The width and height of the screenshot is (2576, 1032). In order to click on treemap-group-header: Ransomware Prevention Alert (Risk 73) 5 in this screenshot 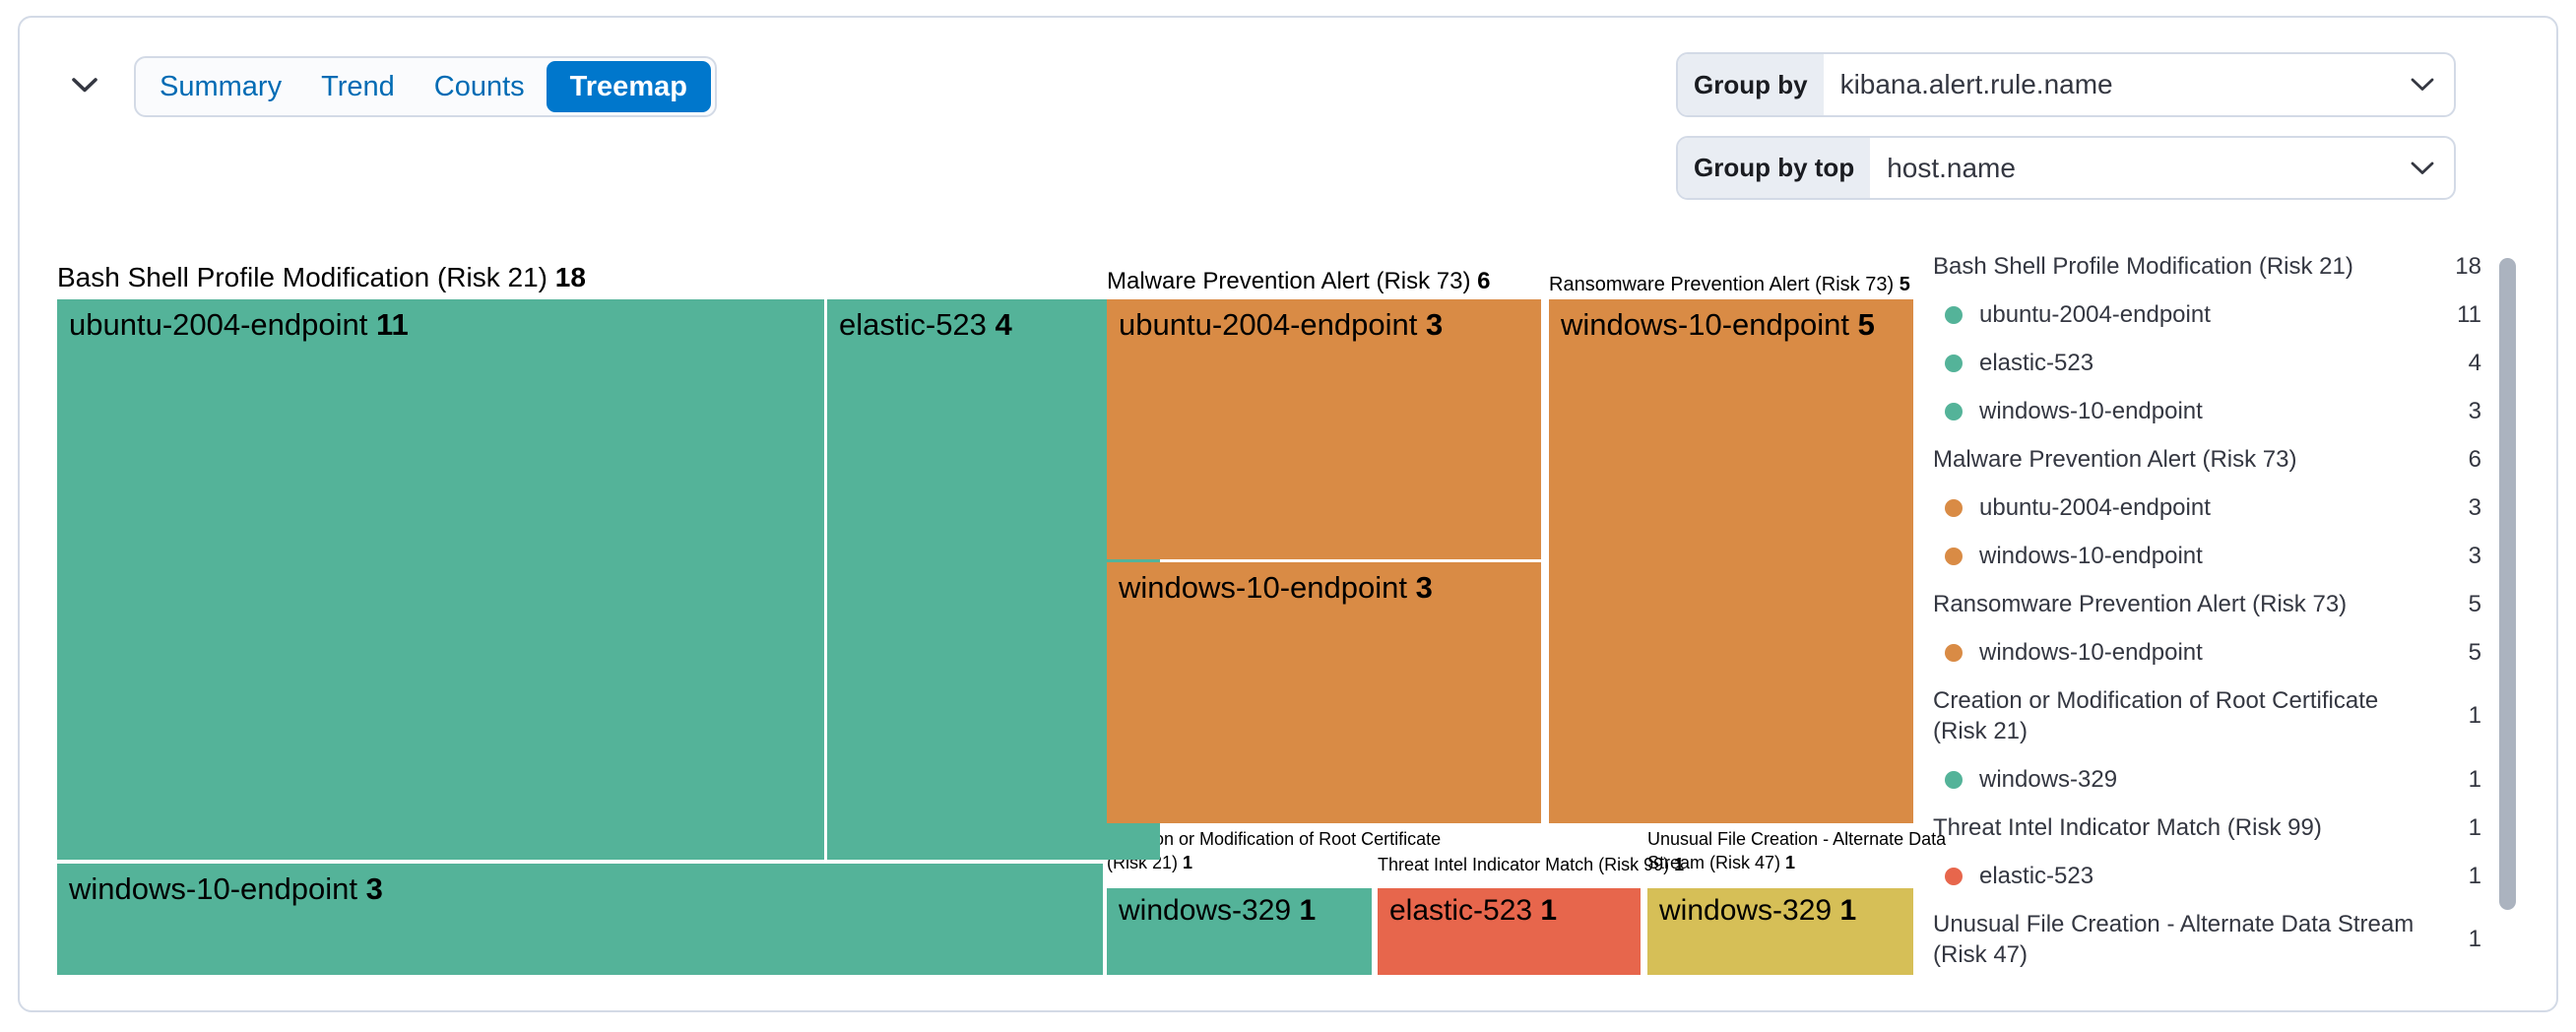, I will do `click(1729, 284)`.